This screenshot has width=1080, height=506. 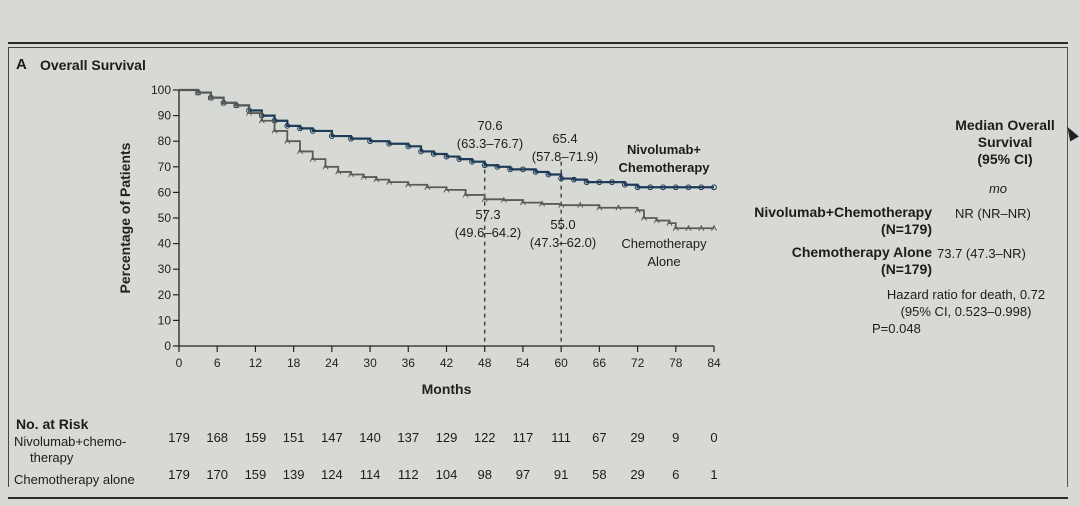 I want to click on frame-bottom-rule, so click(x=538, y=498).